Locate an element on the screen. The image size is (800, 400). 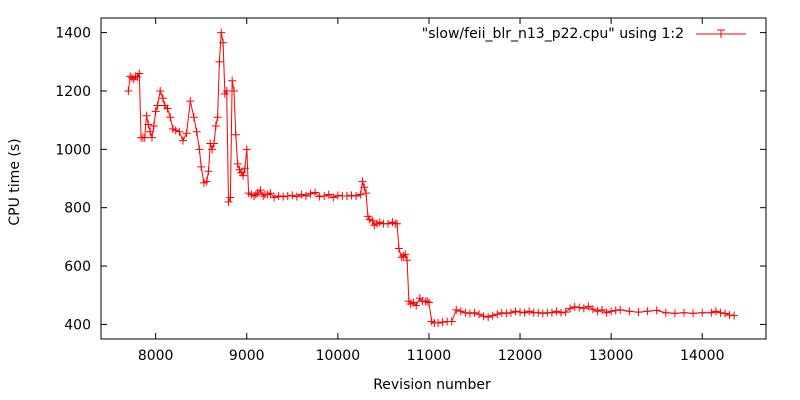
x-tick-label: 11000 is located at coordinates (429, 356).